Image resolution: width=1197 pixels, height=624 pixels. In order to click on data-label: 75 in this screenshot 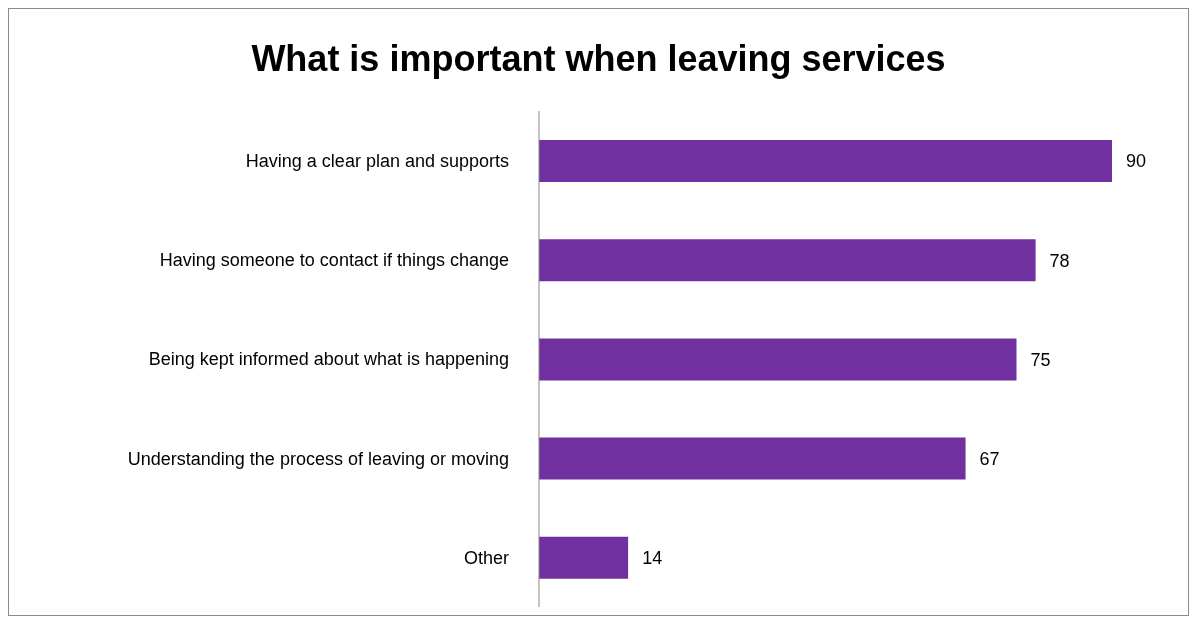, I will do `click(1040, 359)`.